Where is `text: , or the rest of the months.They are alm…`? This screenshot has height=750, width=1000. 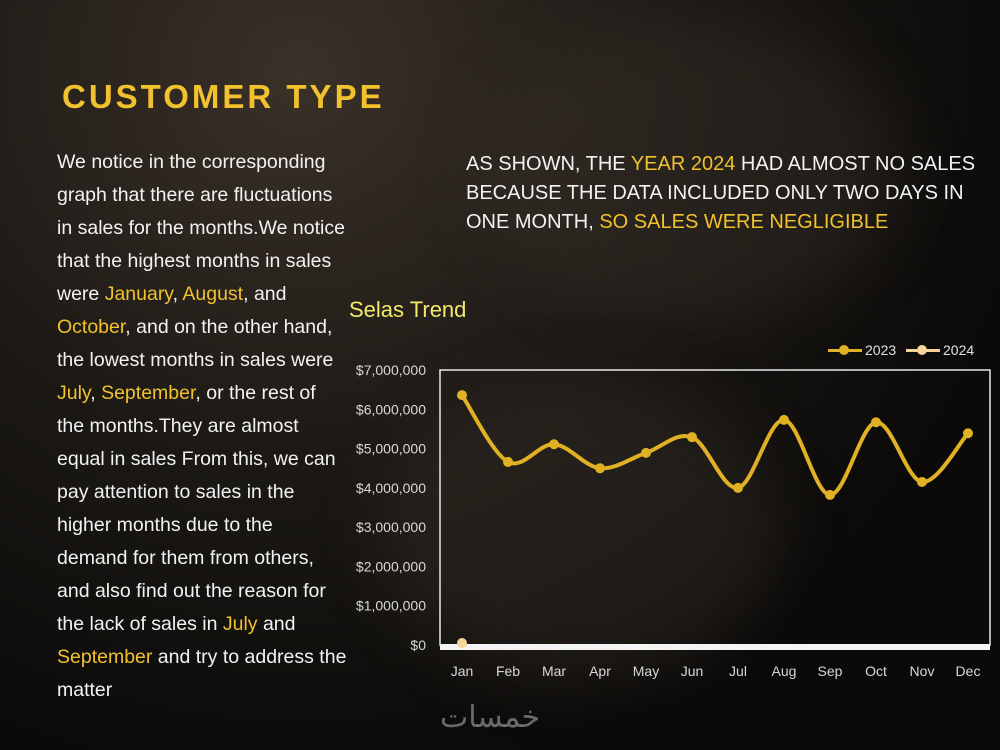
text: , or the rest of the months.They are alm… is located at coordinates (196, 508).